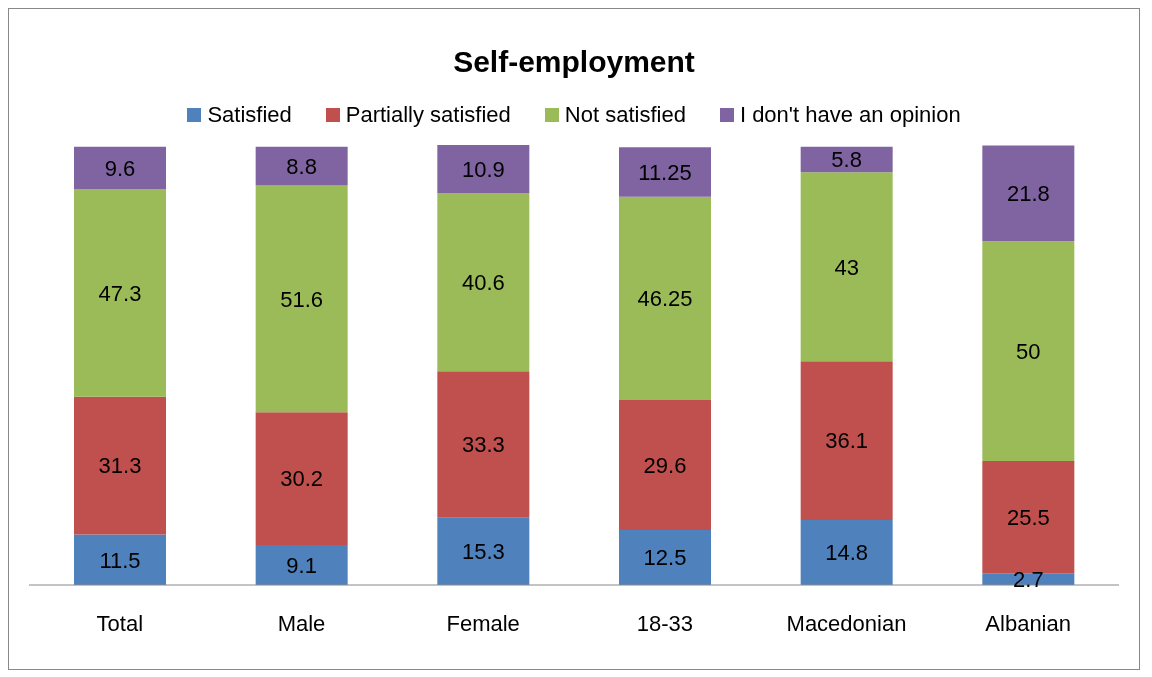 The image size is (1152, 677). I want to click on data-label: 51.6, so click(302, 299).